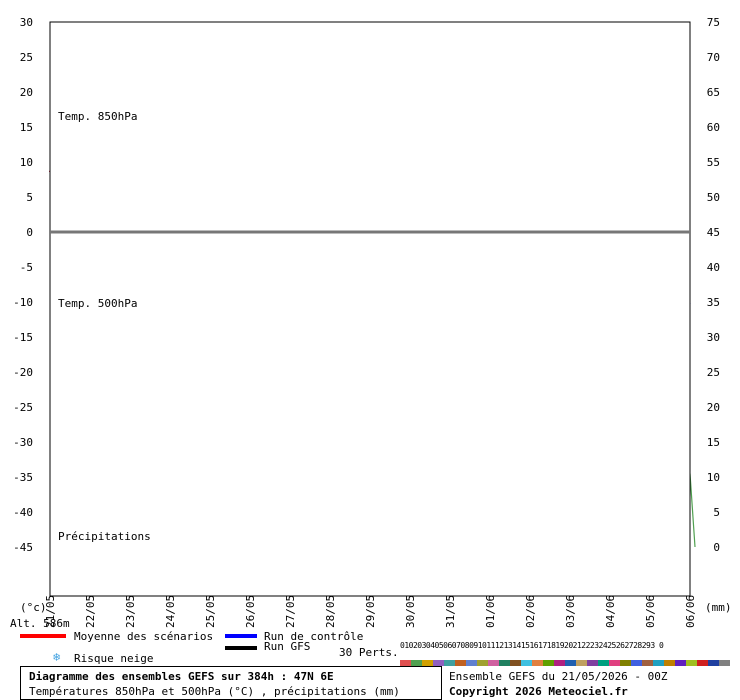 This screenshot has width=740, height=700. I want to click on perts-label: 30 Perts., so click(369, 652).